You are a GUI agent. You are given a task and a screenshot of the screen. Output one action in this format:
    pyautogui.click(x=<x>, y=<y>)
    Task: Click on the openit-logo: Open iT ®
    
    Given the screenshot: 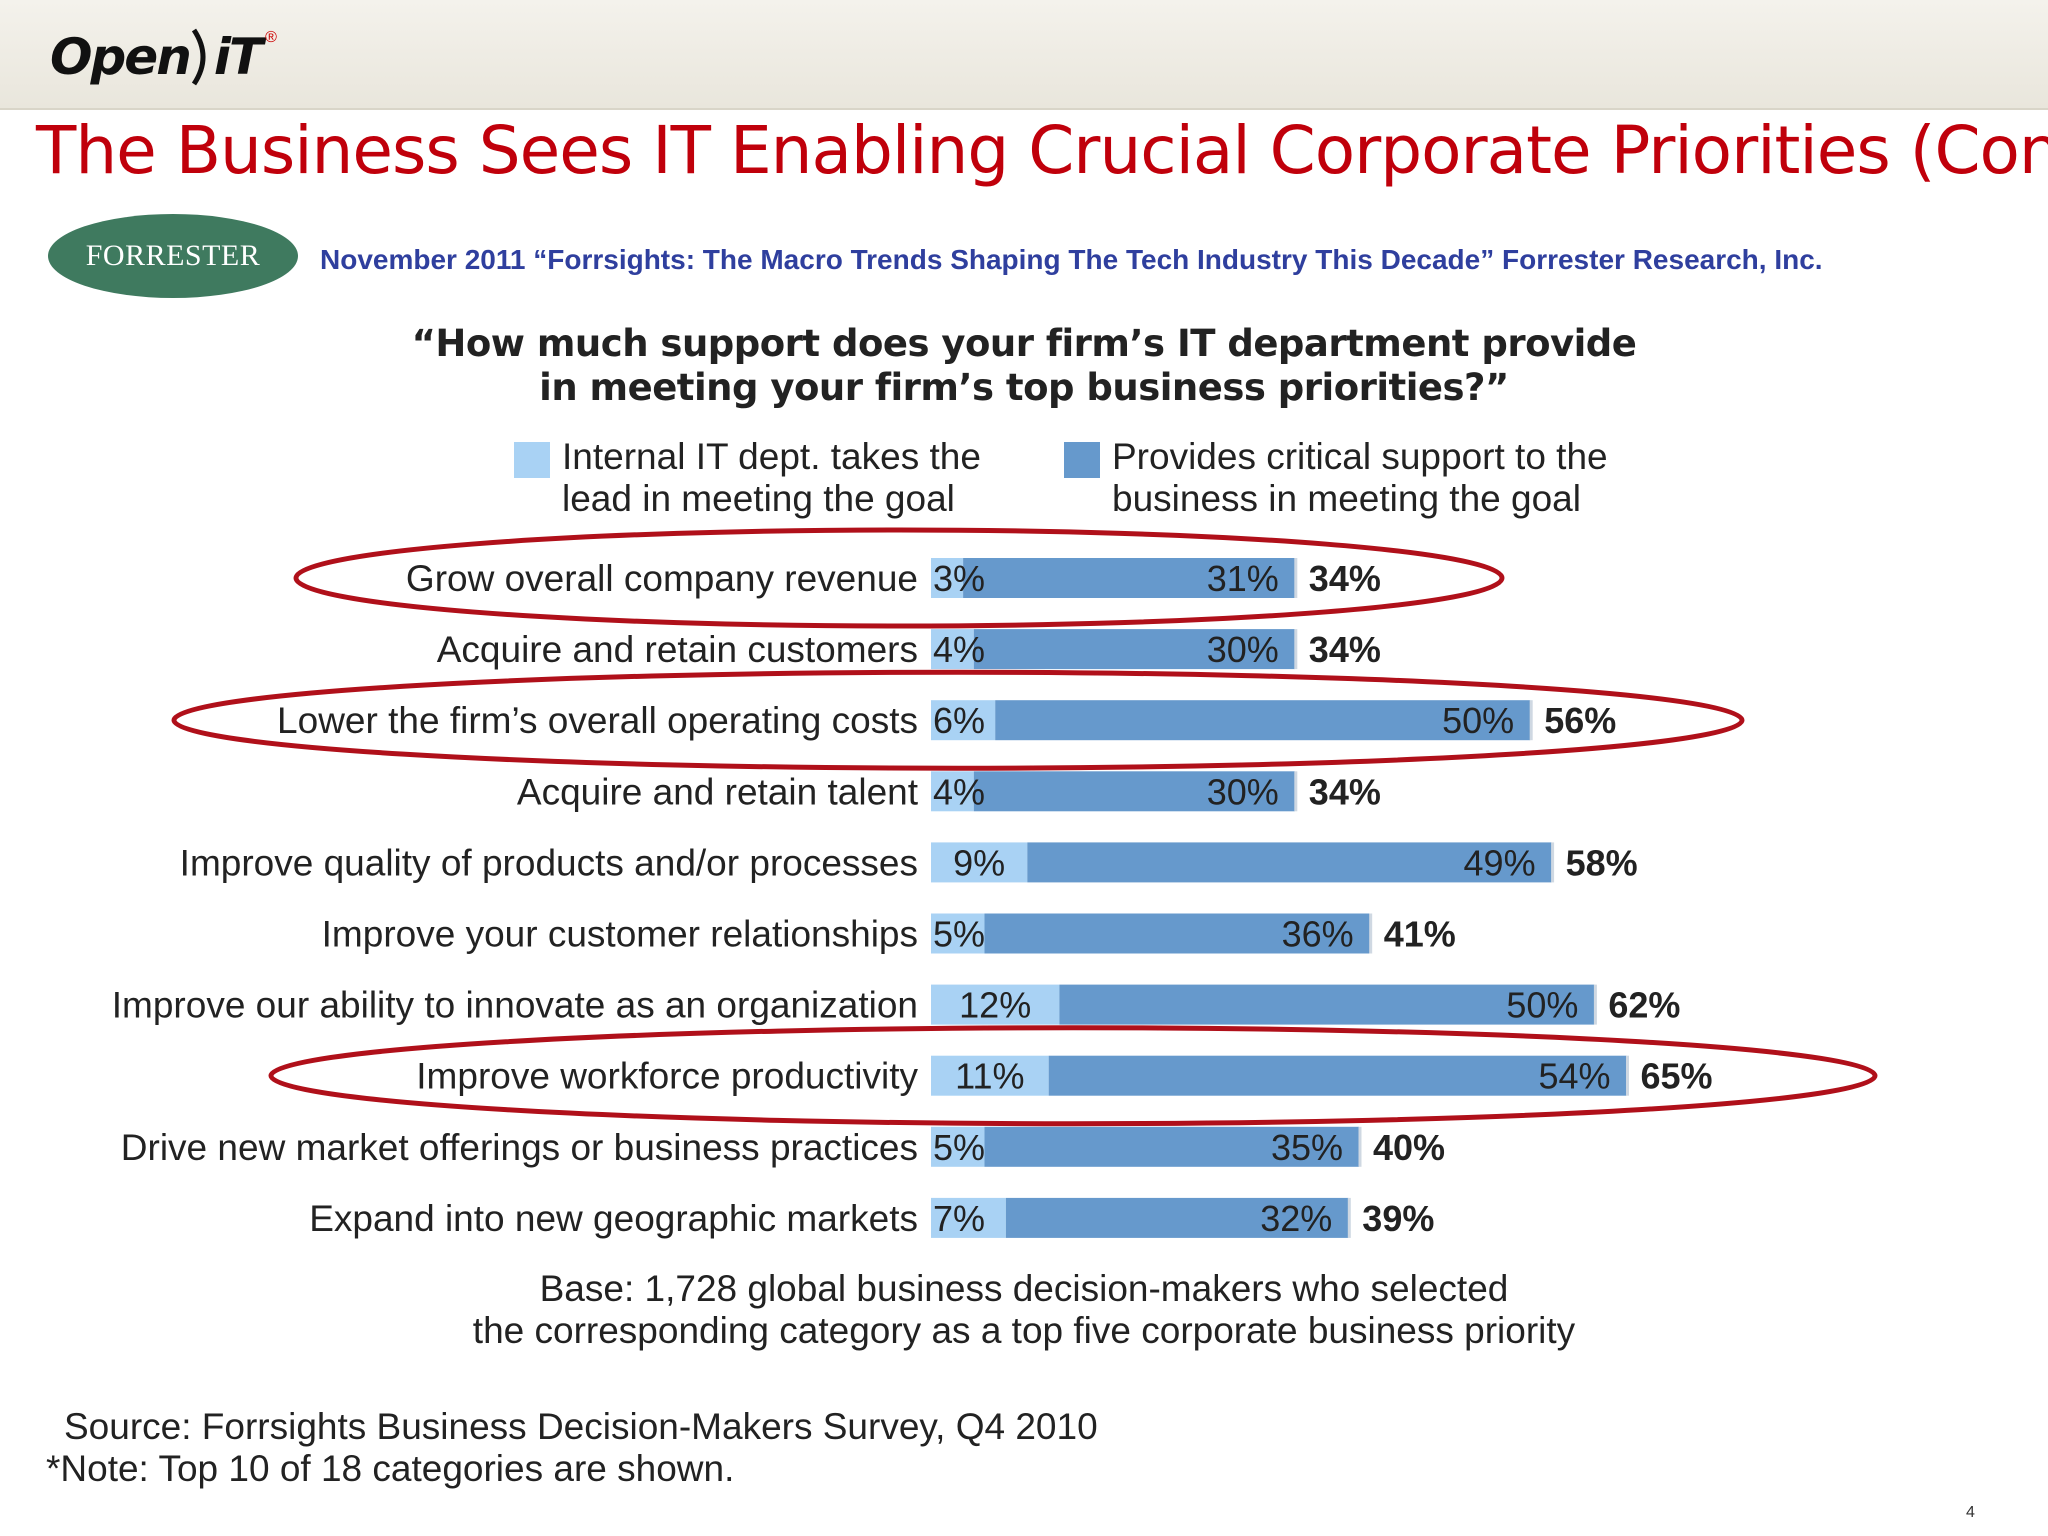 What is the action you would take?
    pyautogui.click(x=163, y=57)
    